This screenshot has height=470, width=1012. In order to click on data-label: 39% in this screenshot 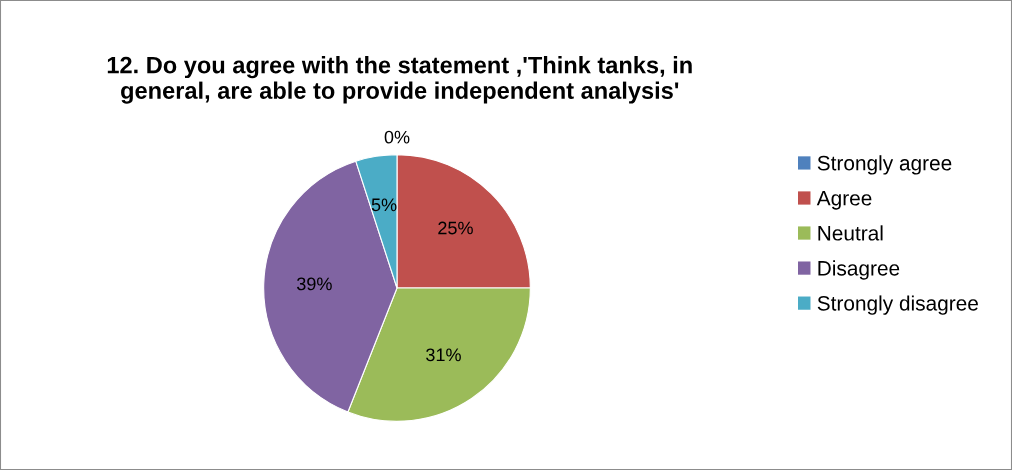, I will do `click(314, 284)`.